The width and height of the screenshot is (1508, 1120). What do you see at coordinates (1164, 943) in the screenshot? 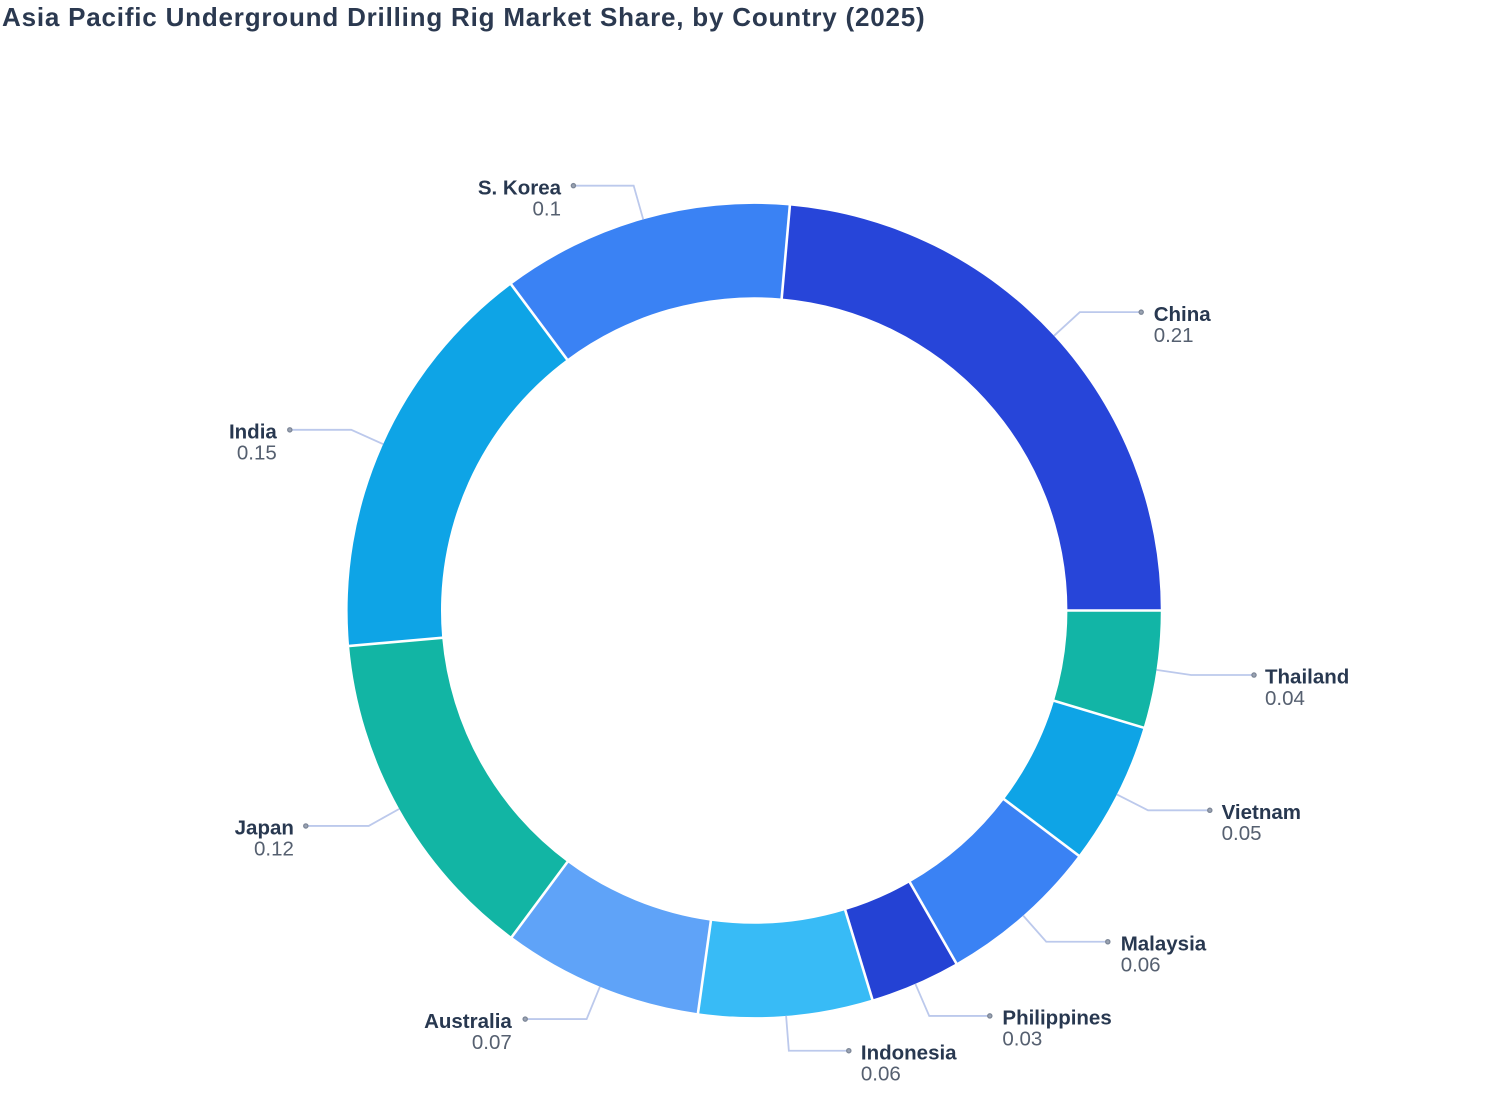
I see `svg-text: Malaysia` at bounding box center [1164, 943].